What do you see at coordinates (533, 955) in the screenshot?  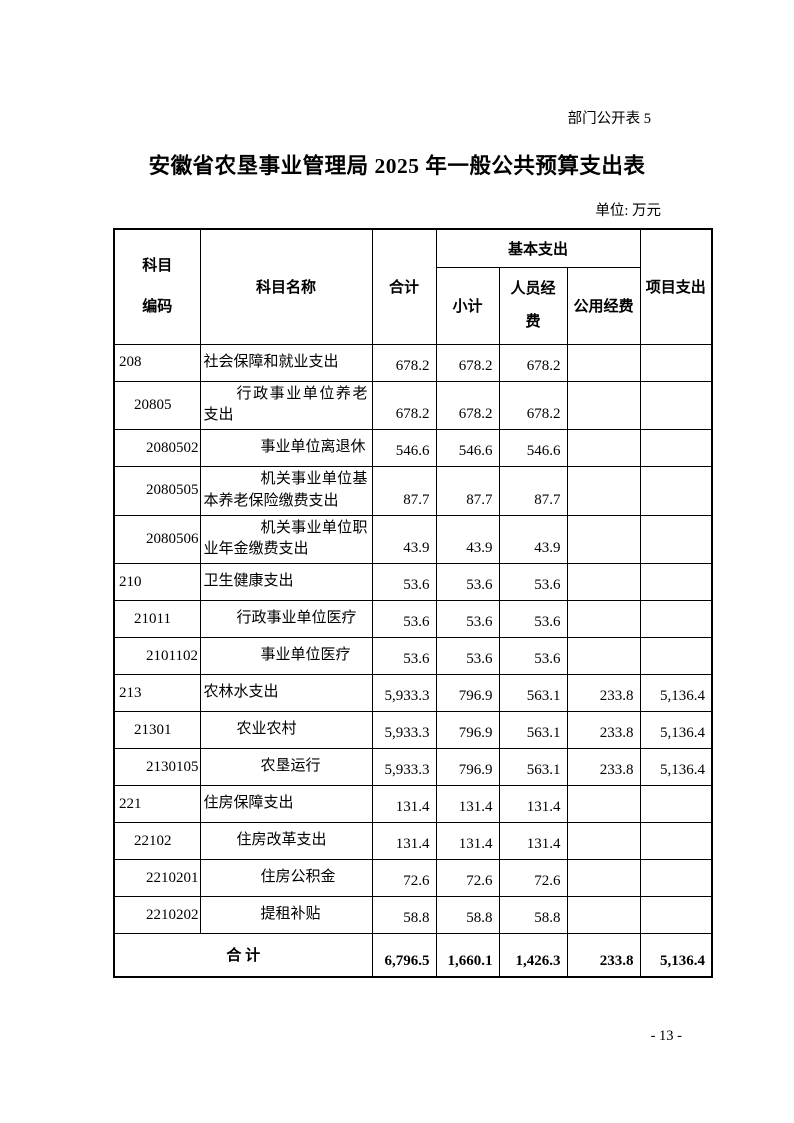 I see `personnel-cell: 1,426.3` at bounding box center [533, 955].